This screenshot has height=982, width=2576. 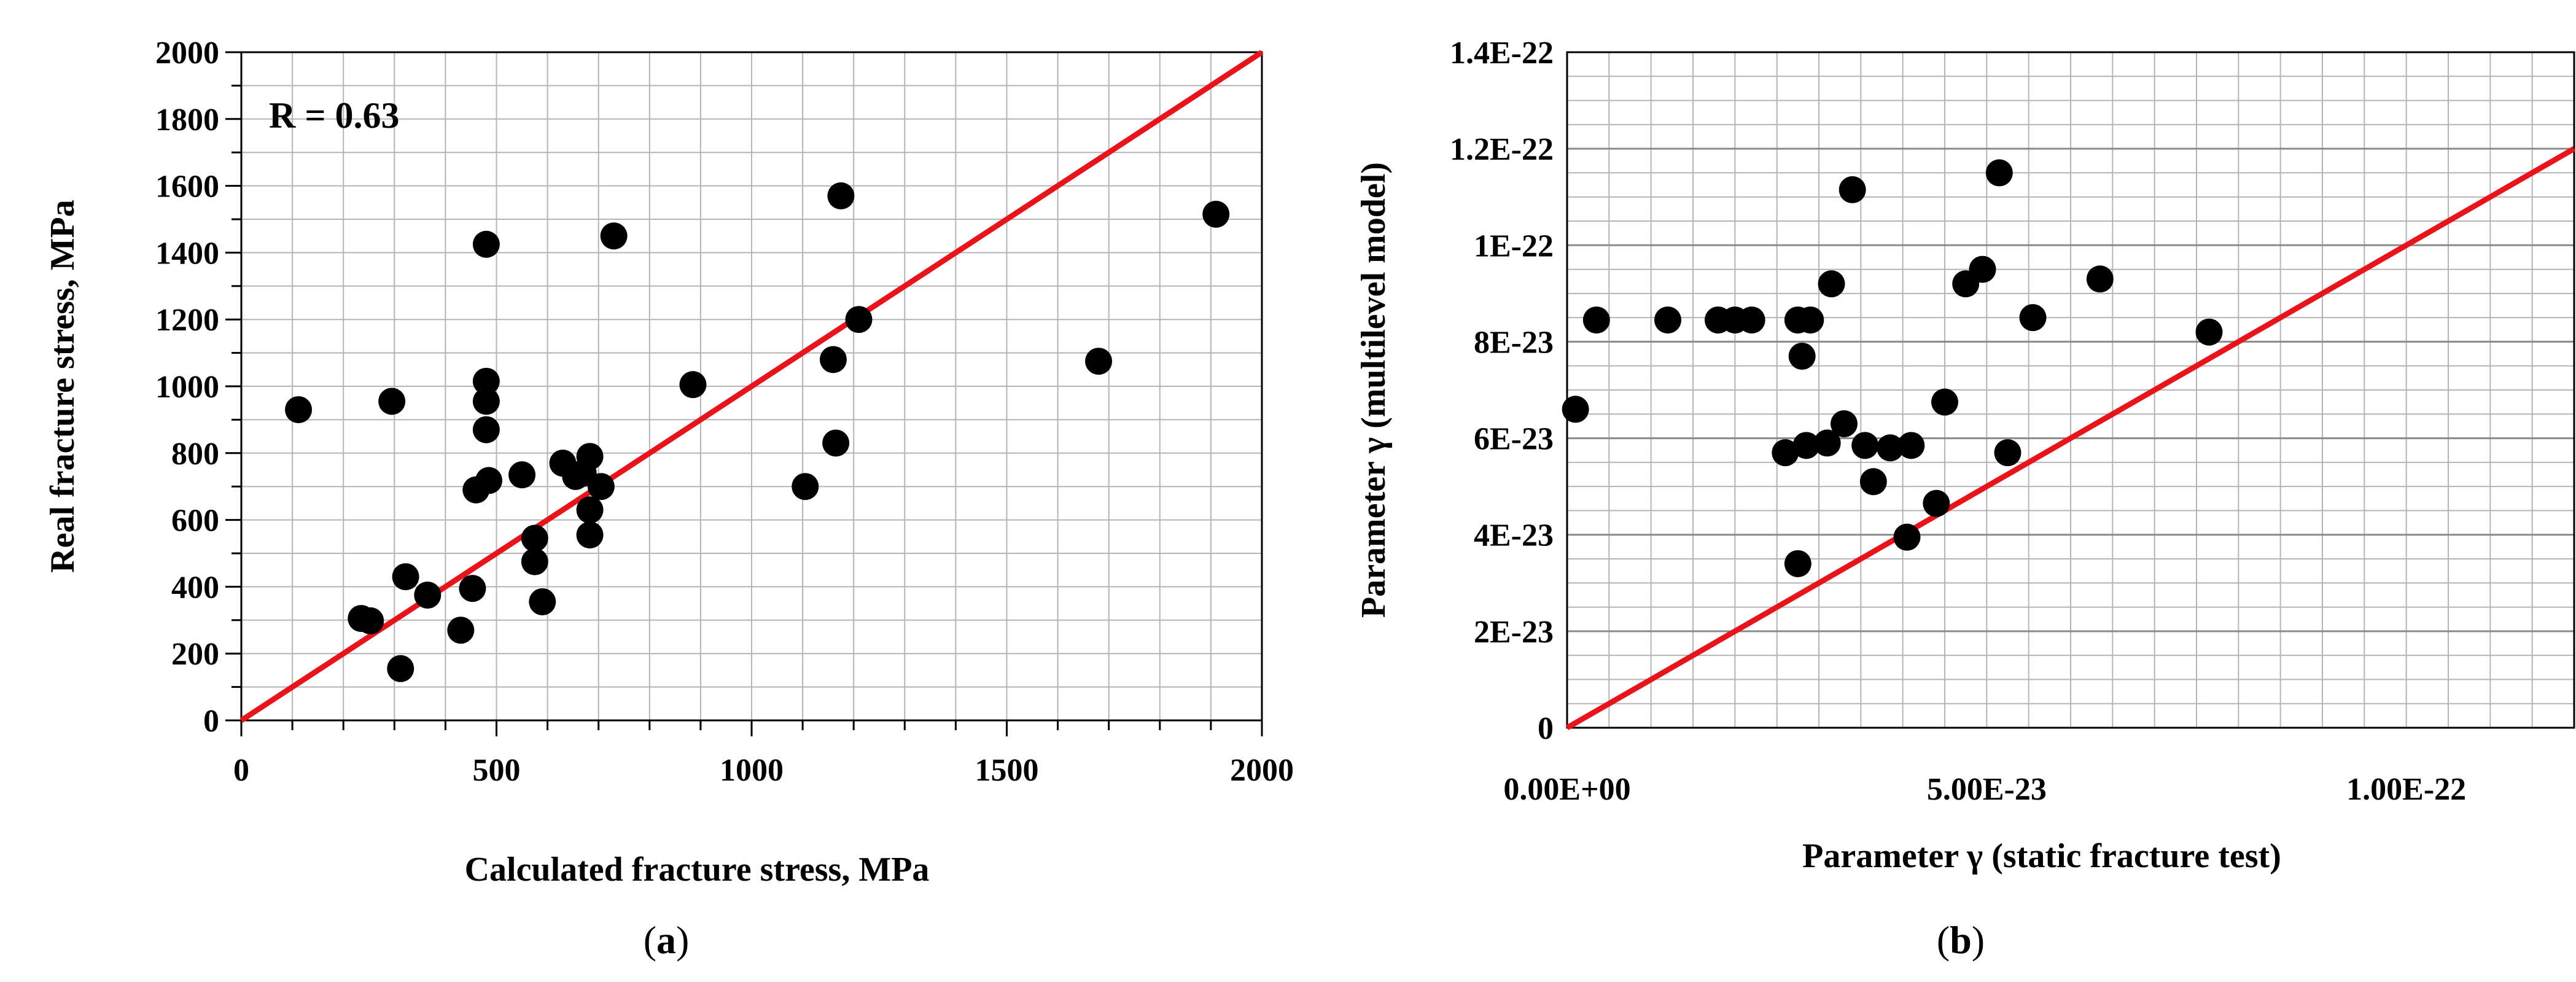 I want to click on panel-a-y-tick-label: 400, so click(x=195, y=587).